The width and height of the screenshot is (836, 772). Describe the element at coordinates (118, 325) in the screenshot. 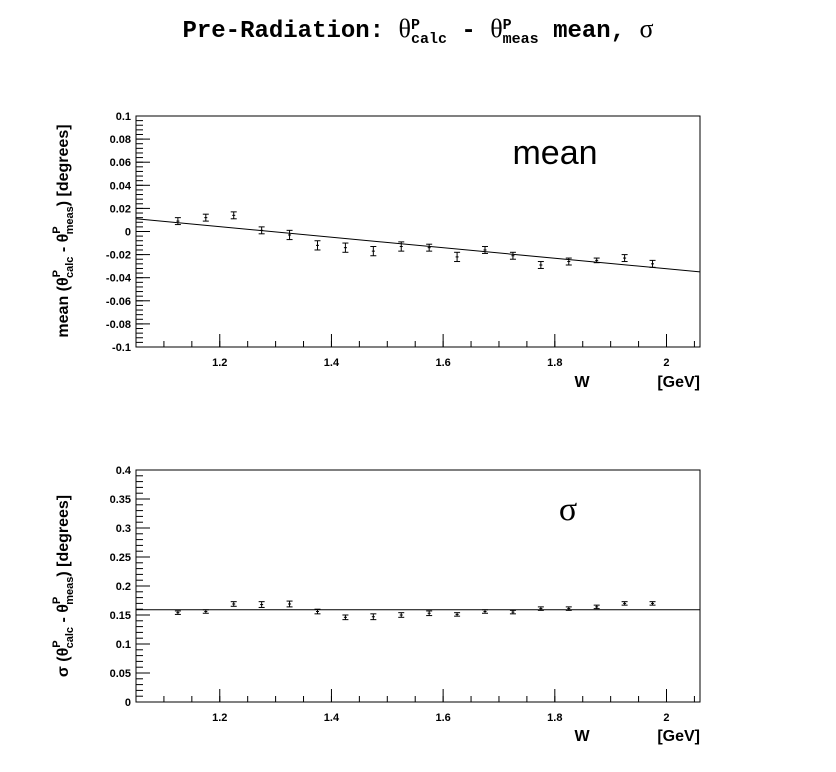

I see `y-tick-label: -0.08` at that location.